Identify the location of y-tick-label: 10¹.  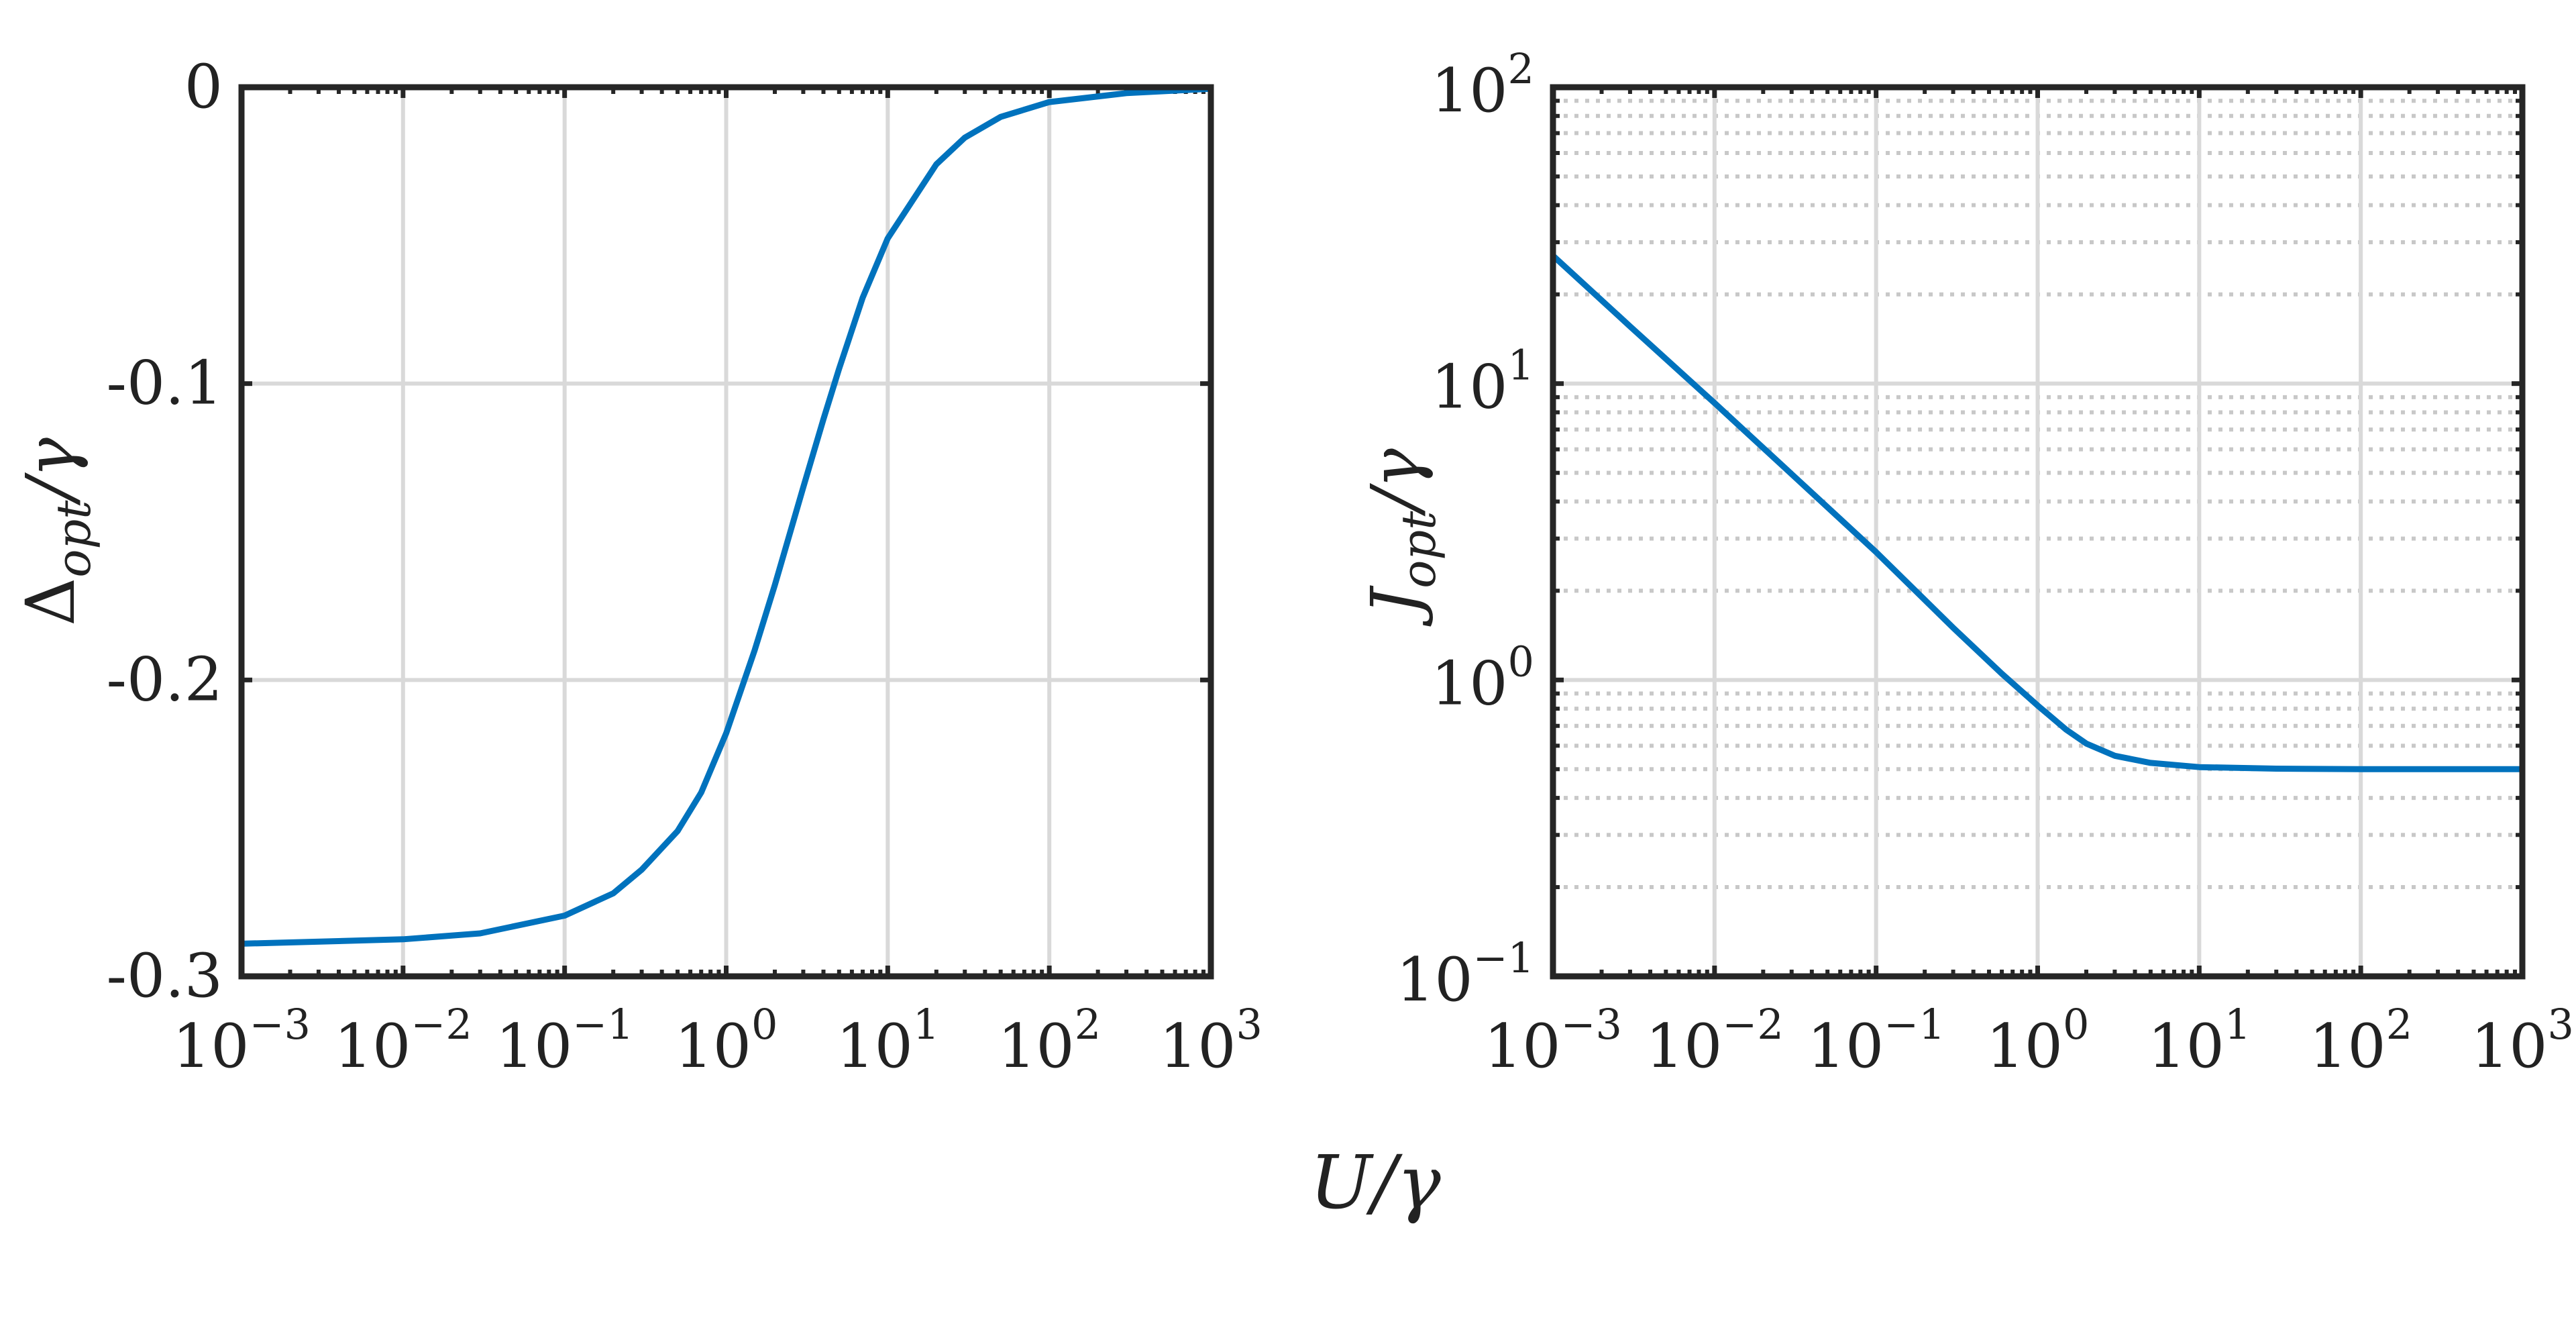
(1482, 382).